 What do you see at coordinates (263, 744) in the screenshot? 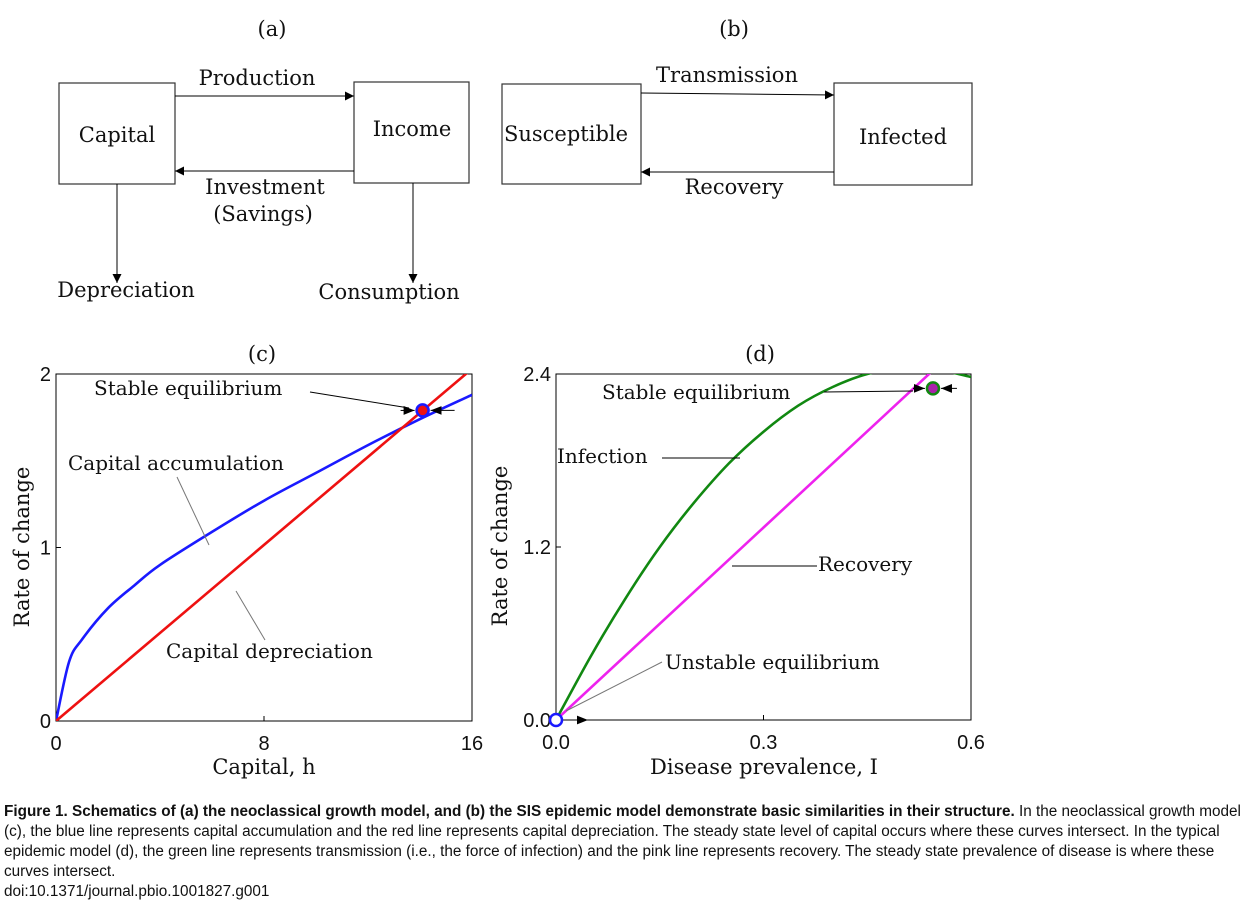
I see `x-tick-label: 8` at bounding box center [263, 744].